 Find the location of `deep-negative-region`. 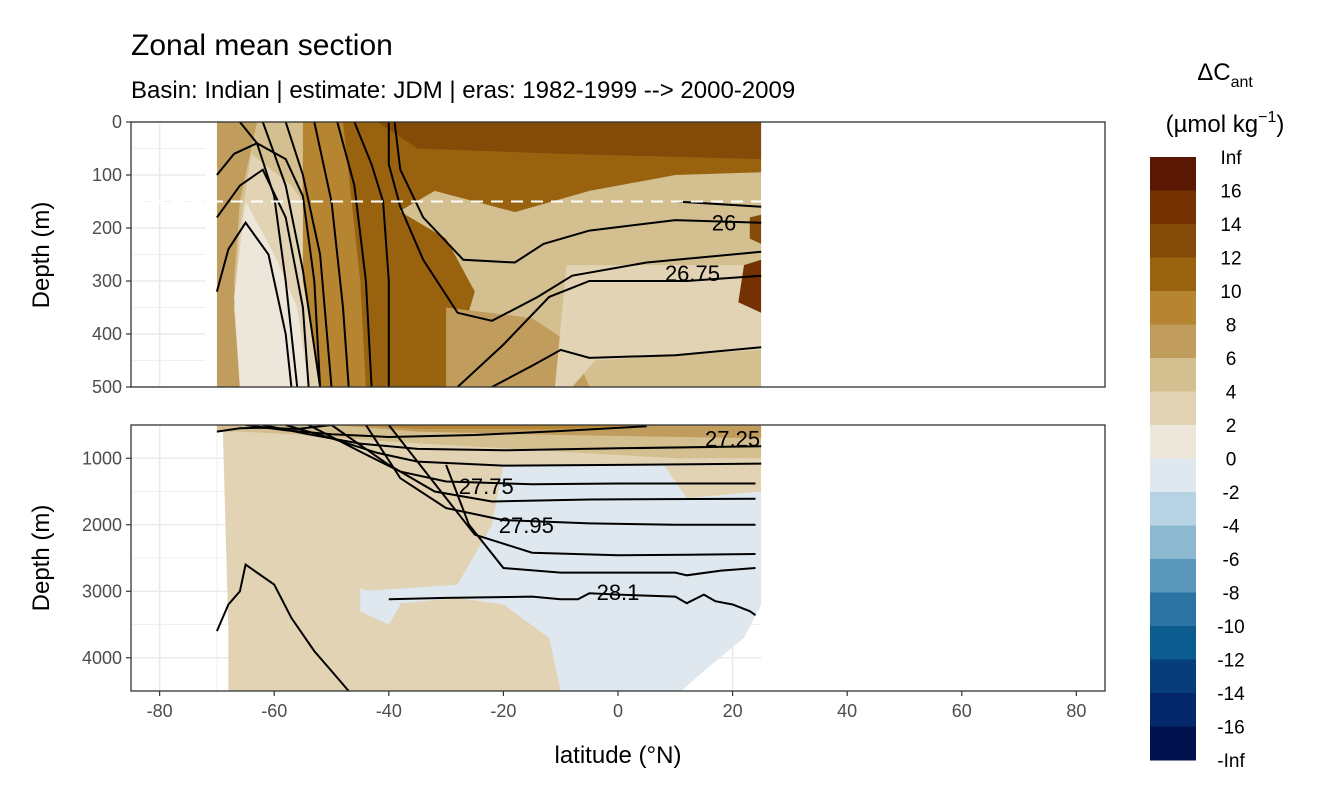

deep-negative-region is located at coordinates (561, 577).